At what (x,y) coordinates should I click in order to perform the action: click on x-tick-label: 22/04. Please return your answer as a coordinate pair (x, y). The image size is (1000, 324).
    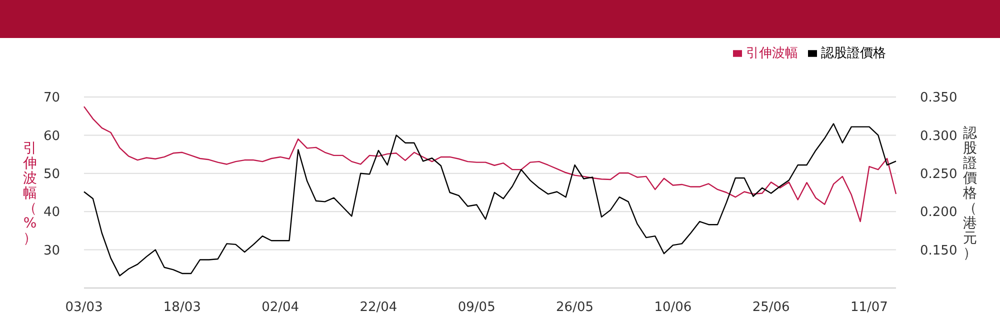
    Looking at the image, I should click on (379, 308).